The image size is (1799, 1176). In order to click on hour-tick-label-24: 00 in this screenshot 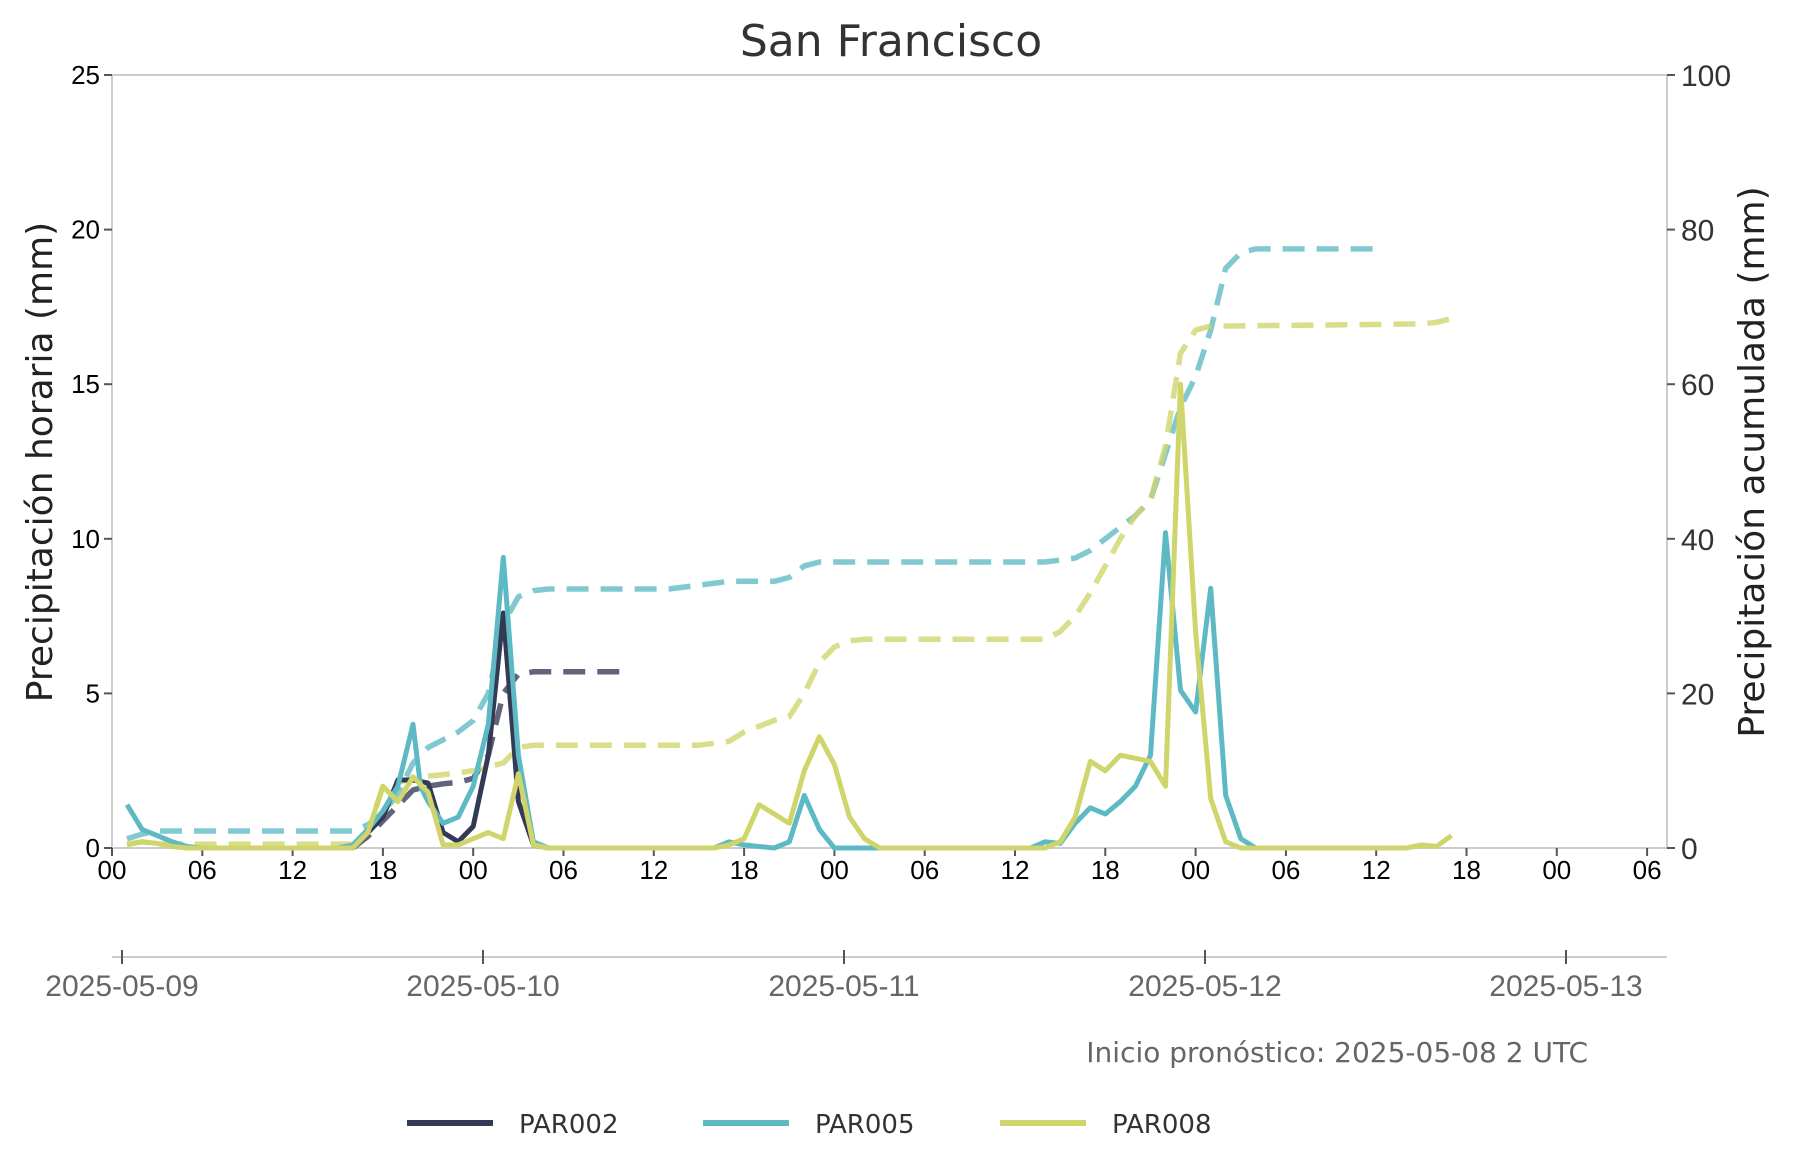, I will do `click(473, 870)`.